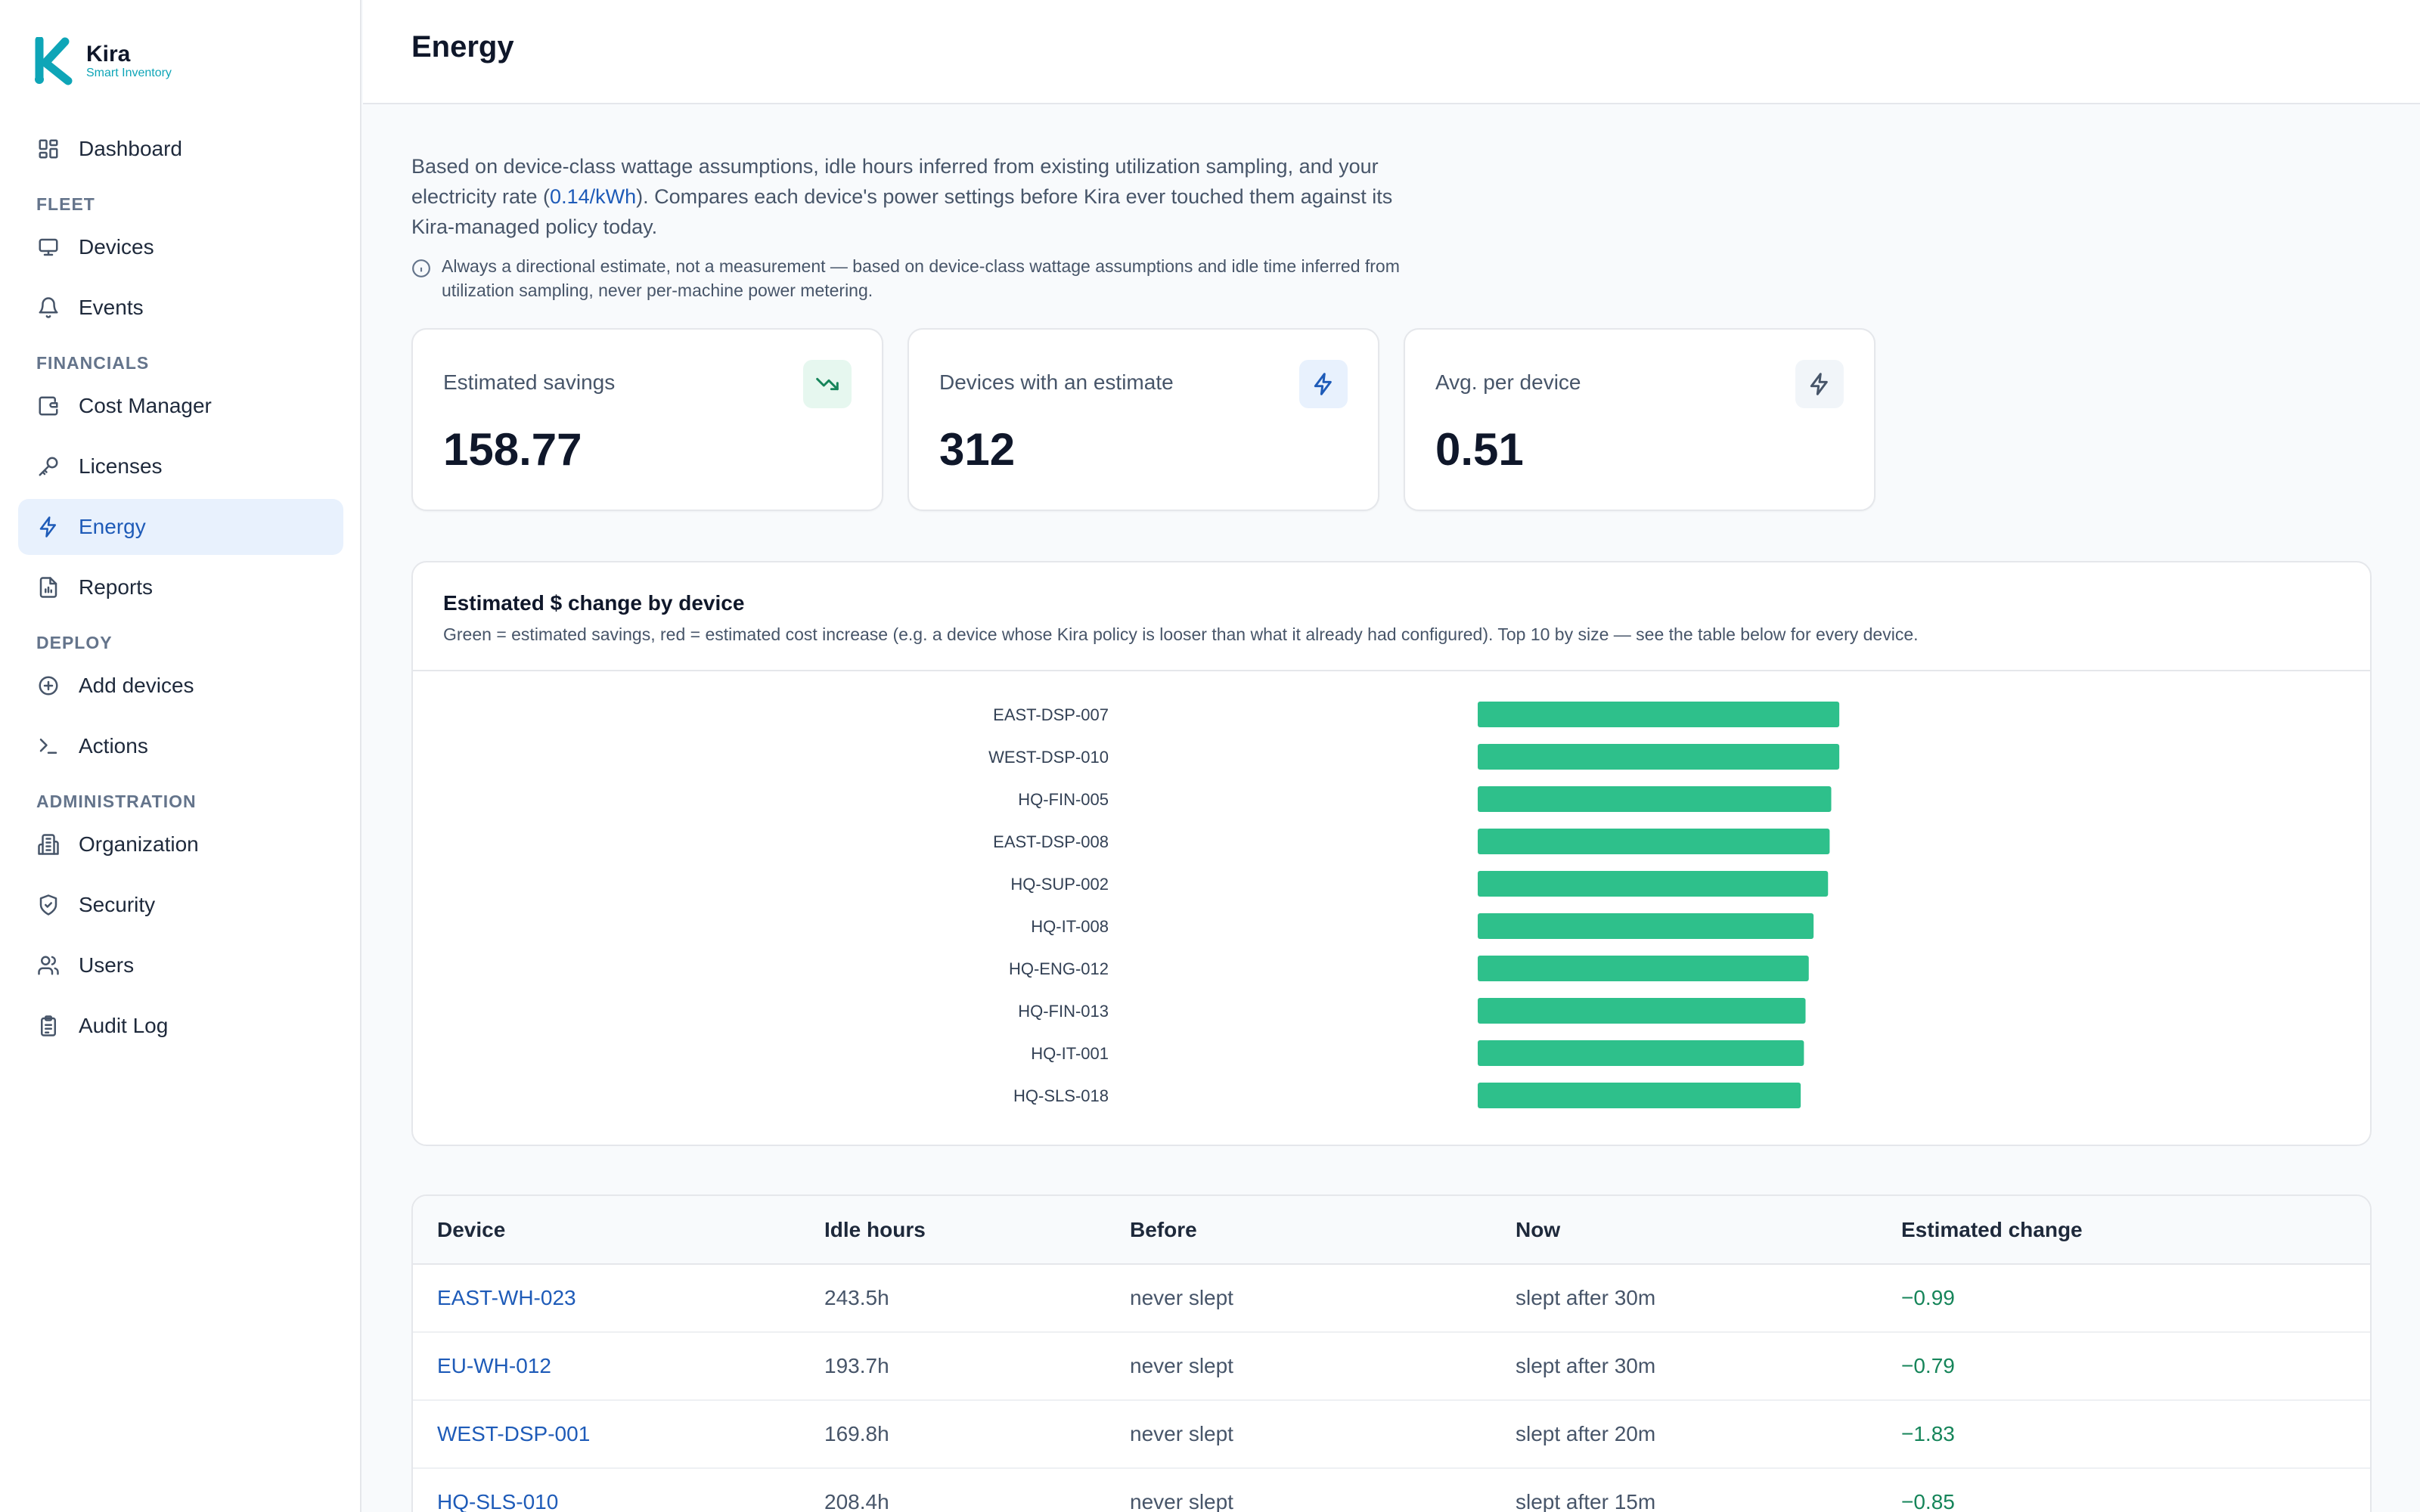  Describe the element at coordinates (107, 965) in the screenshot. I see `sidebar-item-label: Users` at that location.